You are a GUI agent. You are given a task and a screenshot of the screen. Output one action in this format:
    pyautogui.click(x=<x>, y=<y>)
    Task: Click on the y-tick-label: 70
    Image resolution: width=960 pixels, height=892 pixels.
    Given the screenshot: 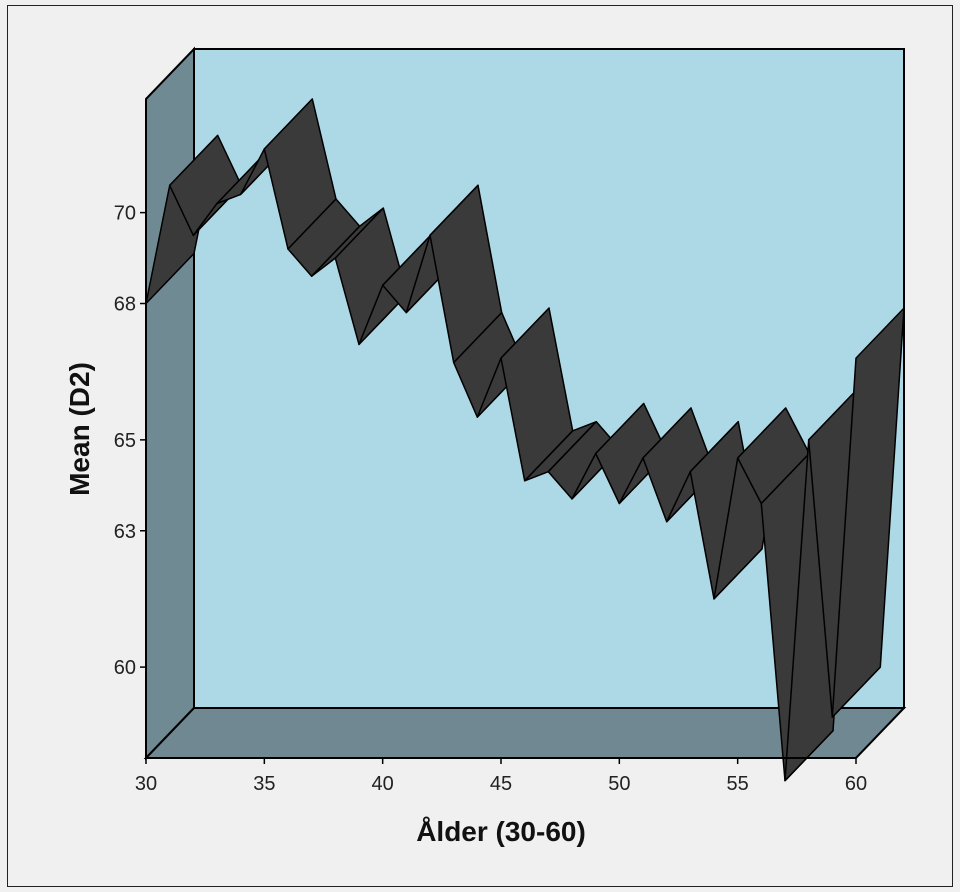 What is the action you would take?
    pyautogui.click(x=125, y=214)
    